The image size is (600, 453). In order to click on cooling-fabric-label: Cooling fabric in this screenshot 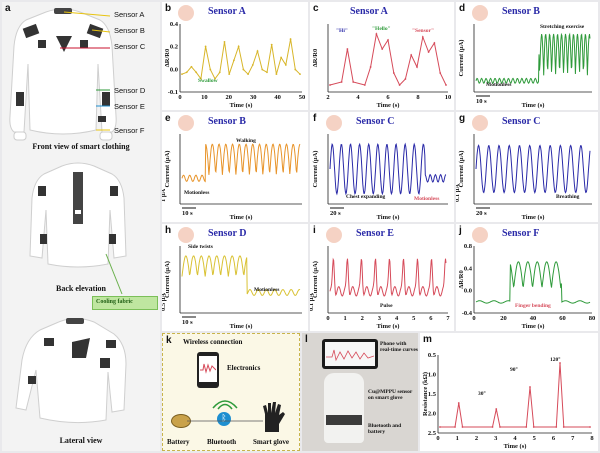, I will do `click(114, 302)`.